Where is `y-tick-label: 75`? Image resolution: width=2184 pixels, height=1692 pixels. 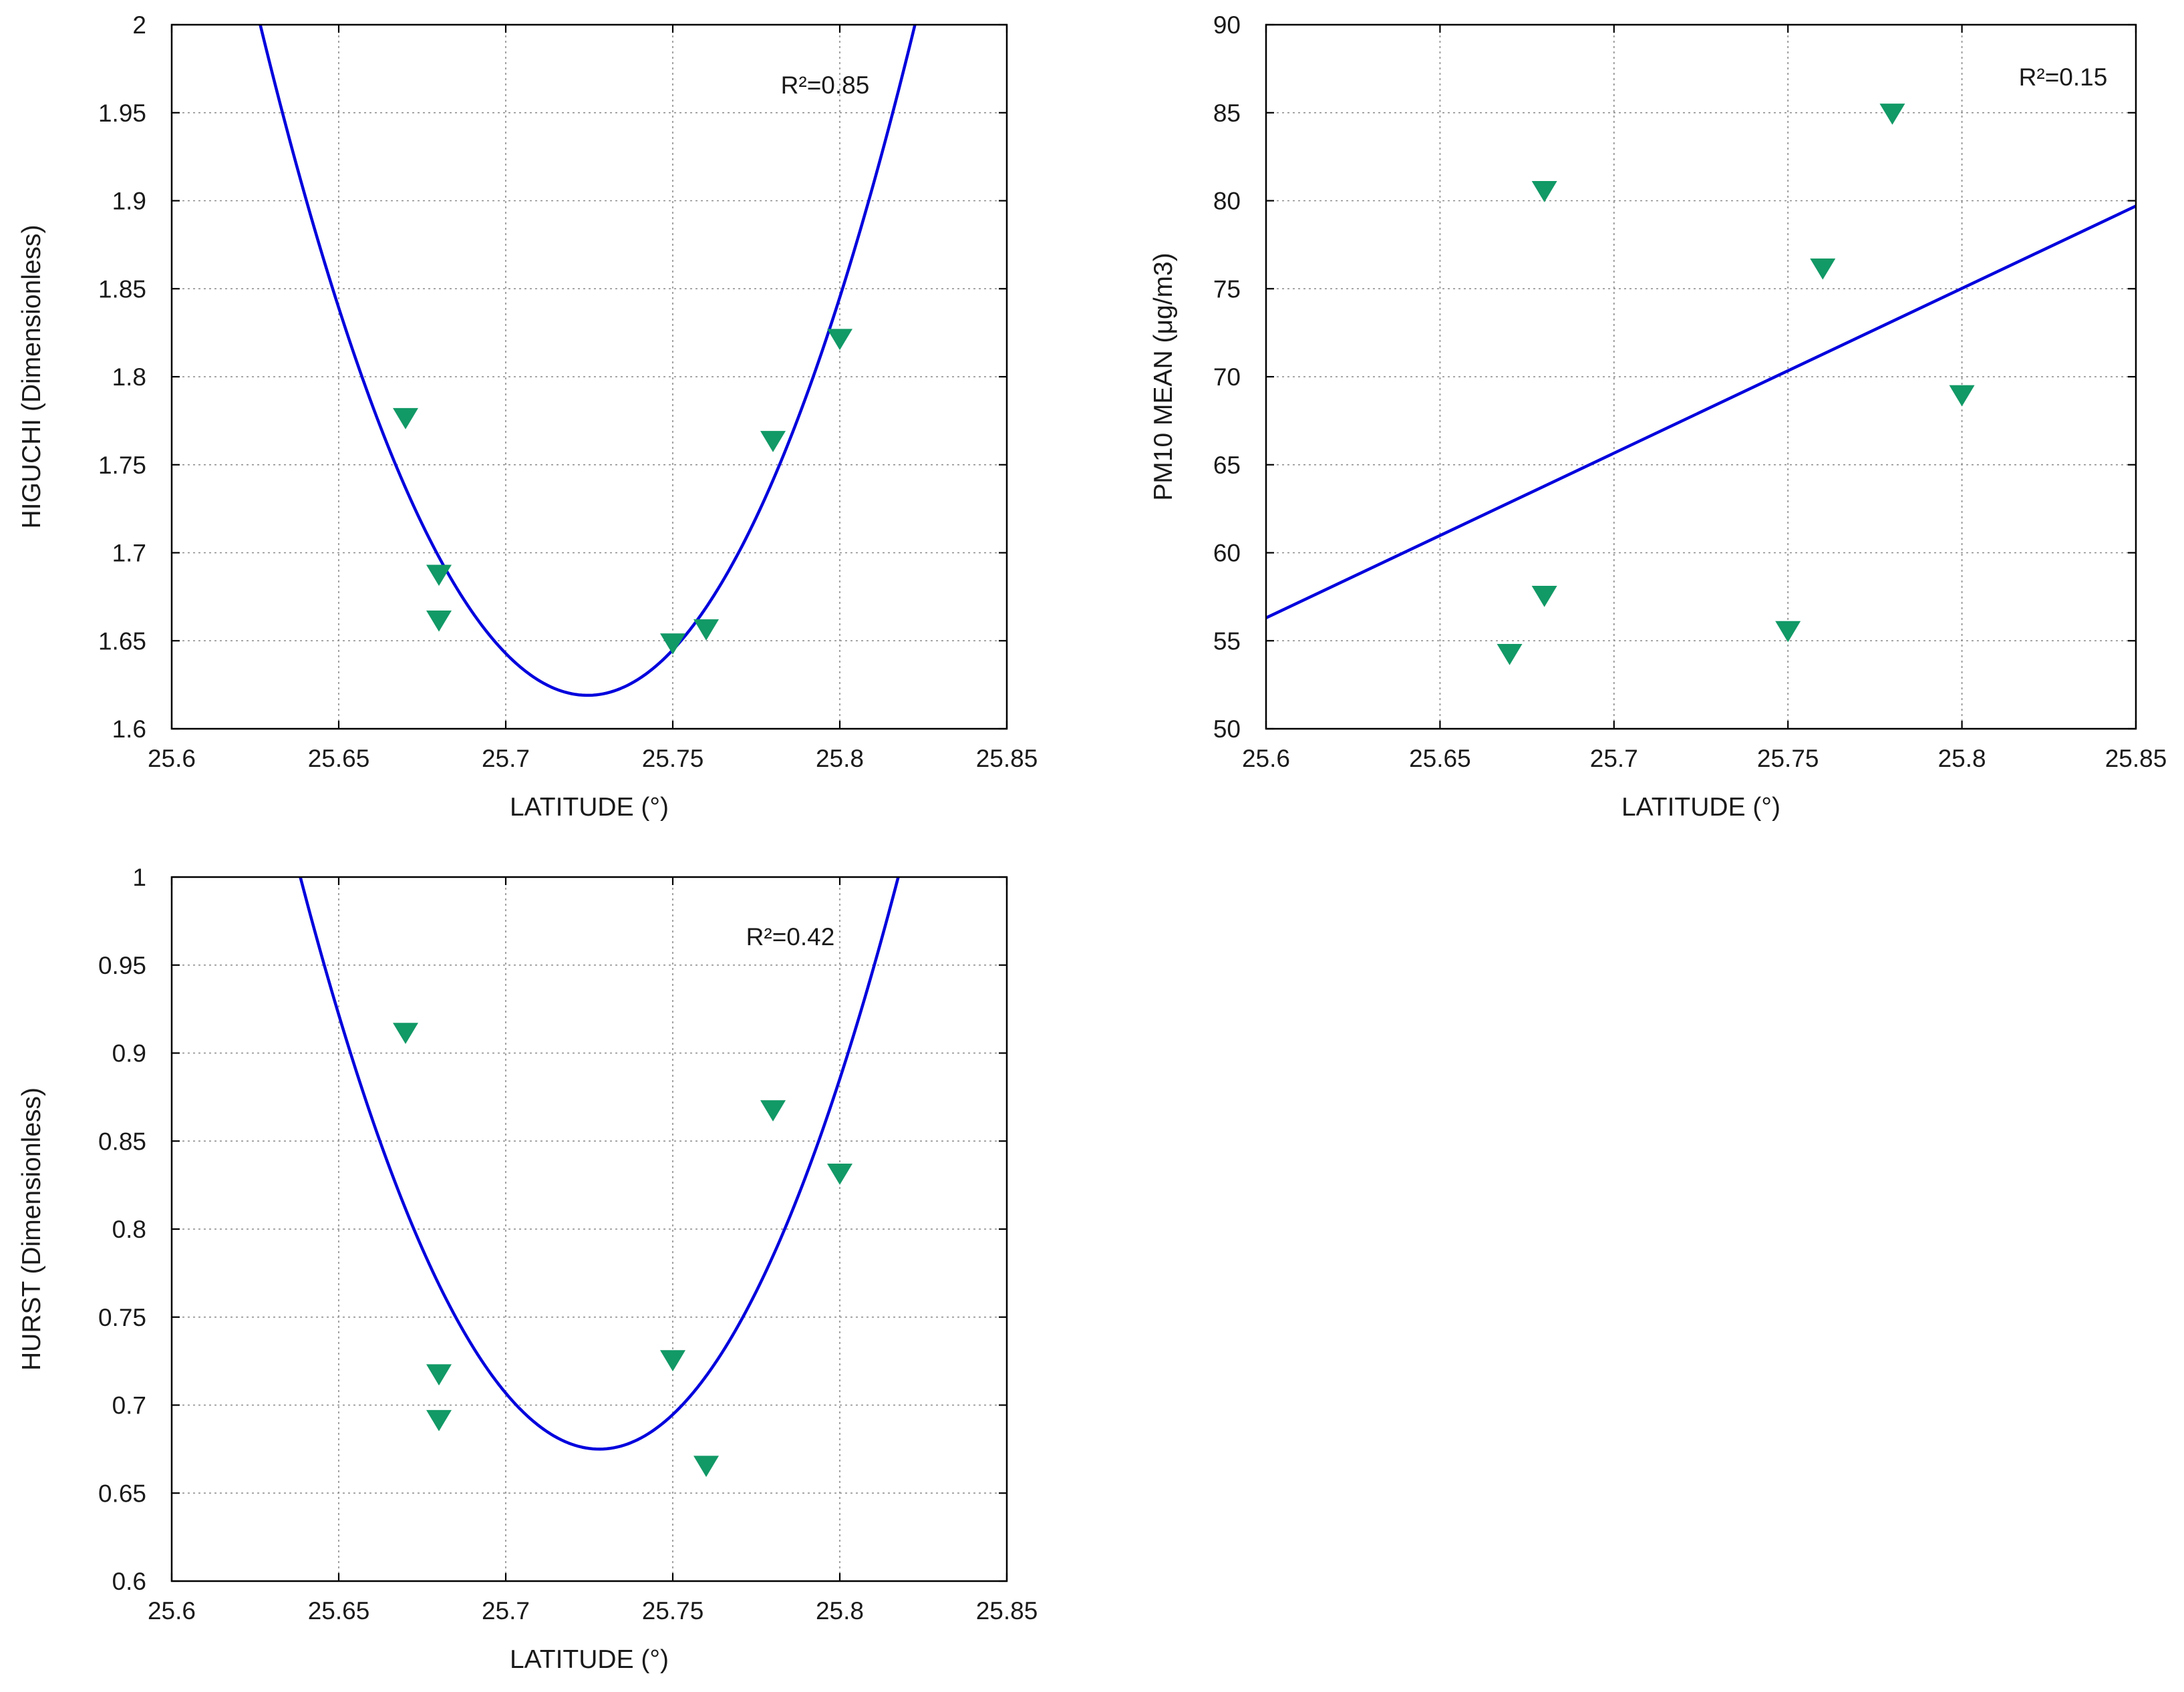 y-tick-label: 75 is located at coordinates (1227, 289).